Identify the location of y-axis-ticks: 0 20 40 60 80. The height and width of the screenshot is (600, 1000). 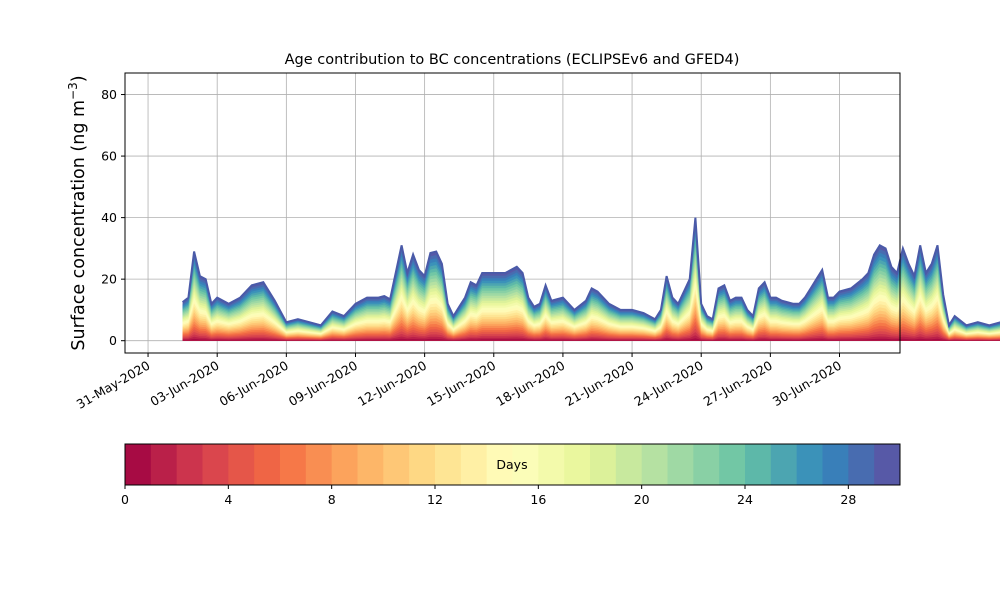
(113, 217).